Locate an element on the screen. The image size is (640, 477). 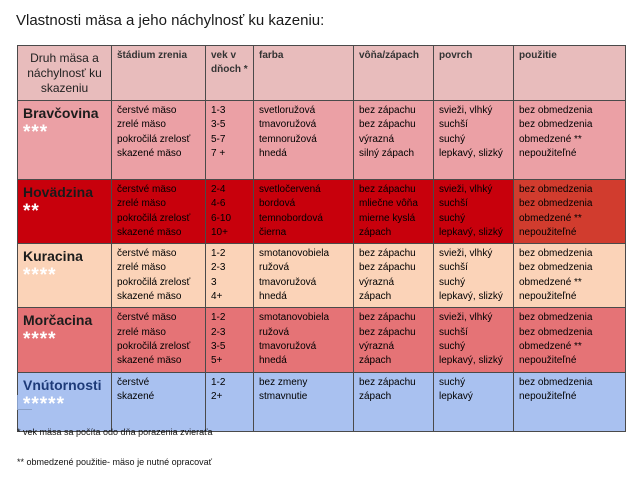
header-vona: vôňa/zápach is located at coordinates (393, 73).